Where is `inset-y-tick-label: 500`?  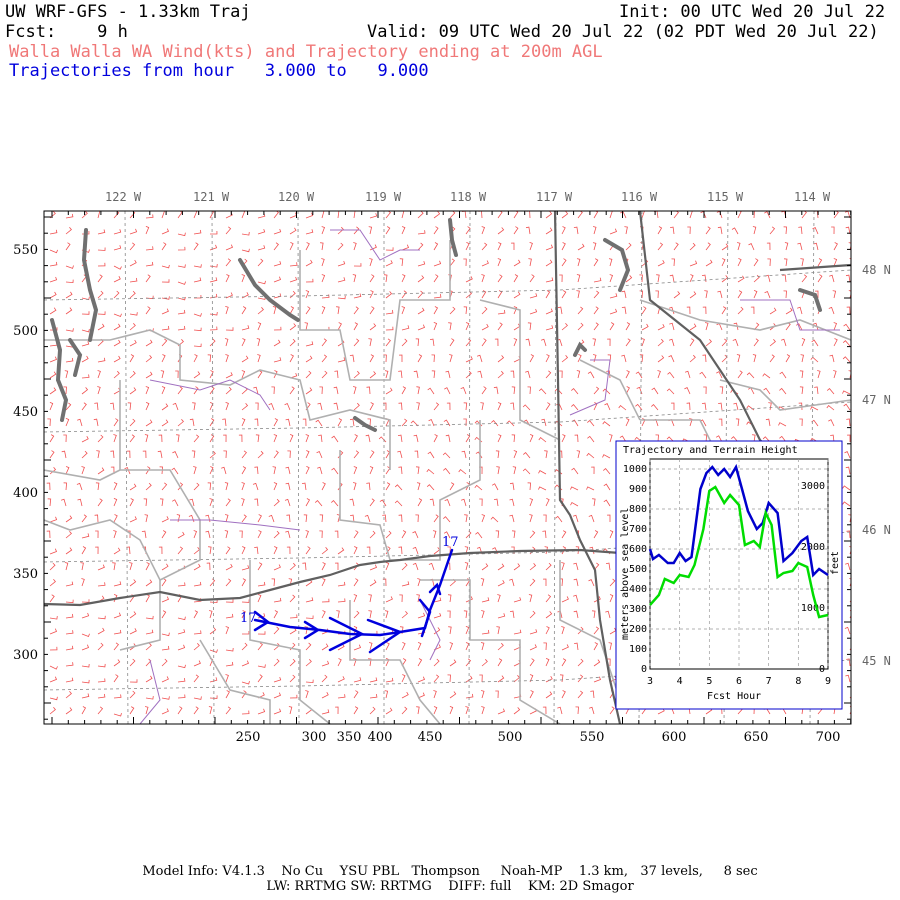
inset-y-tick-label: 500 is located at coordinates (638, 569).